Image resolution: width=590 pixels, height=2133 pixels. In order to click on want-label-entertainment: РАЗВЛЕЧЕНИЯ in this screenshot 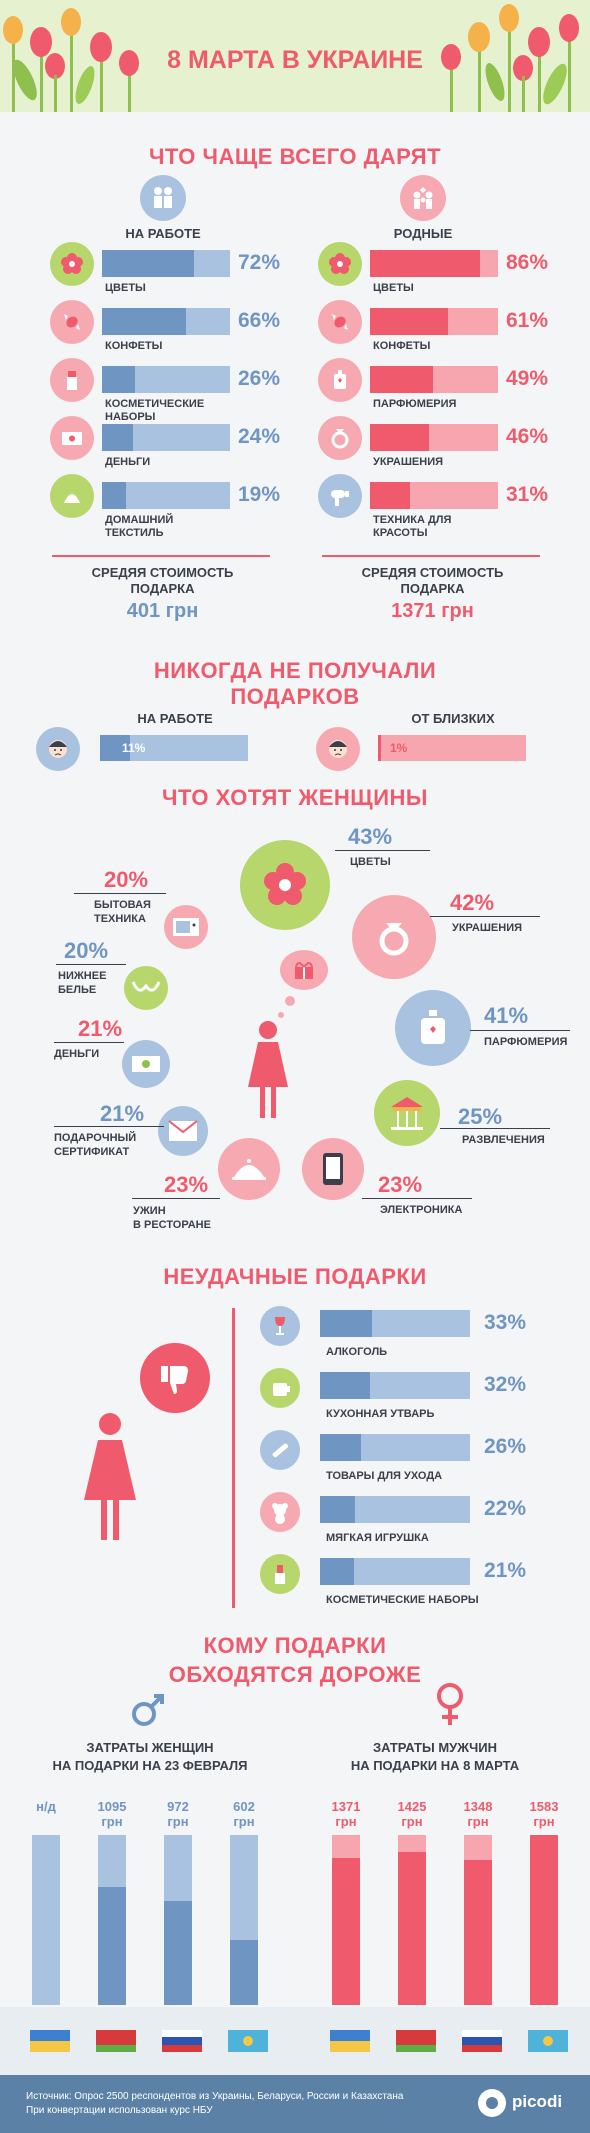, I will do `click(503, 1140)`.